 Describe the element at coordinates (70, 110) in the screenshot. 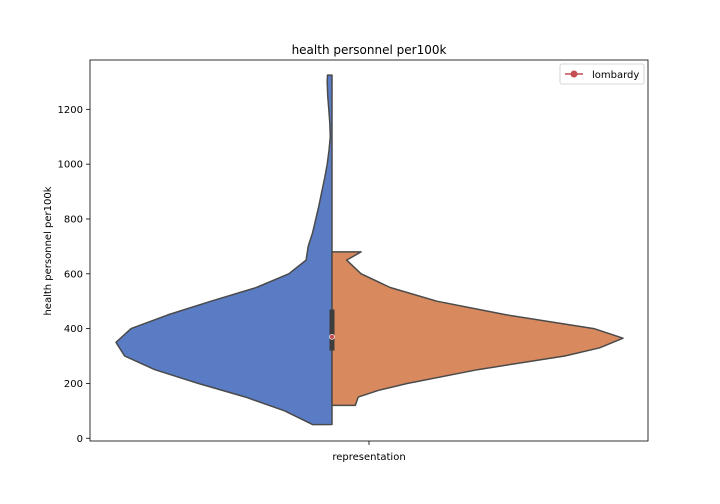

I see `y-tick-label: 1200` at that location.